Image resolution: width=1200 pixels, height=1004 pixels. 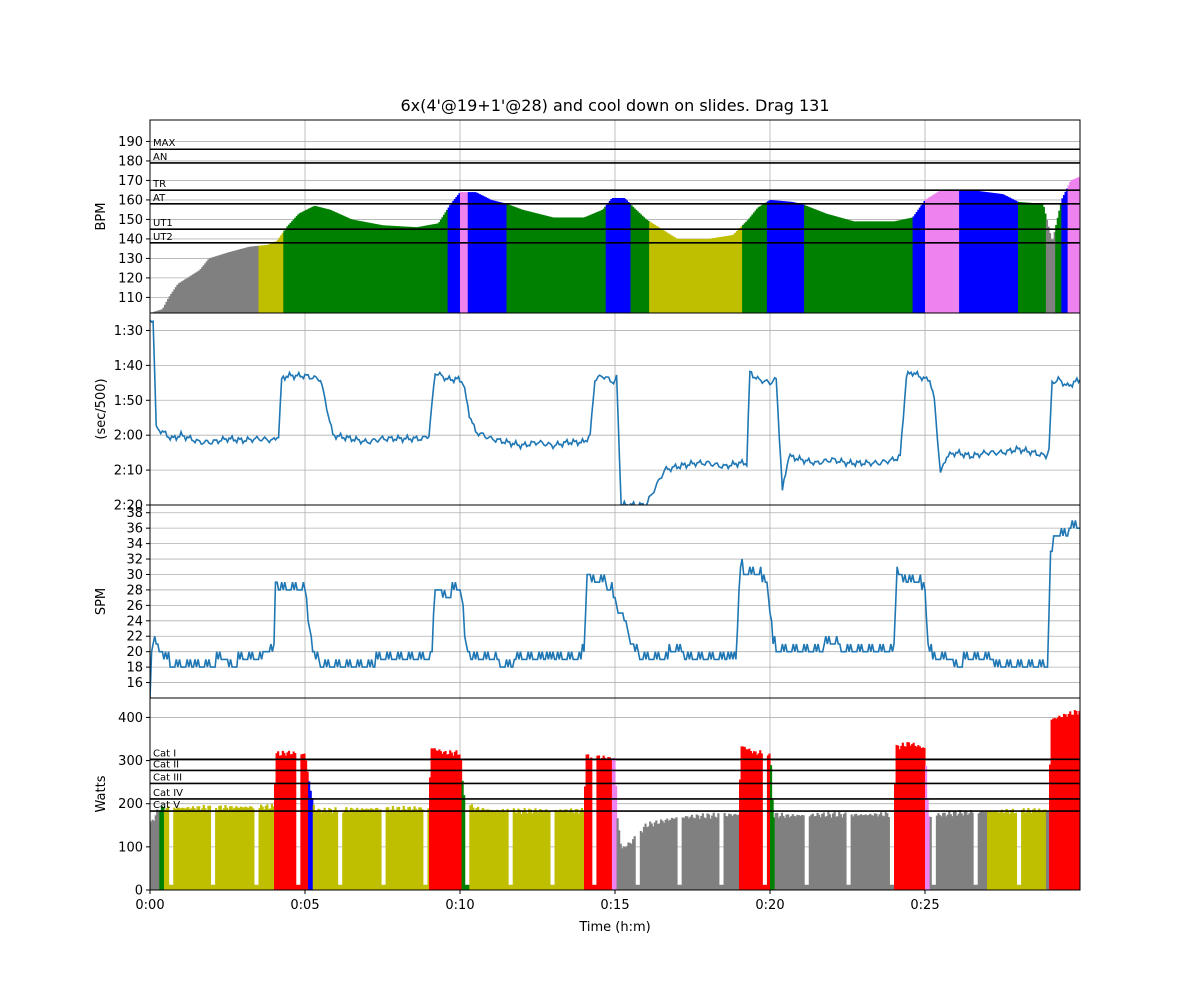 What do you see at coordinates (149, 905) in the screenshot?
I see `x-tick-label: 0:00` at bounding box center [149, 905].